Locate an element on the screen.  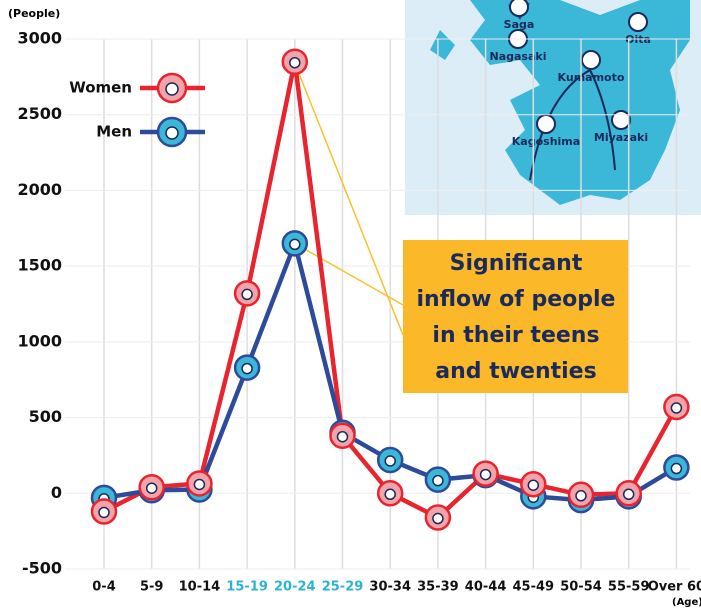
x-tick-label: 35-39 is located at coordinates (438, 587).